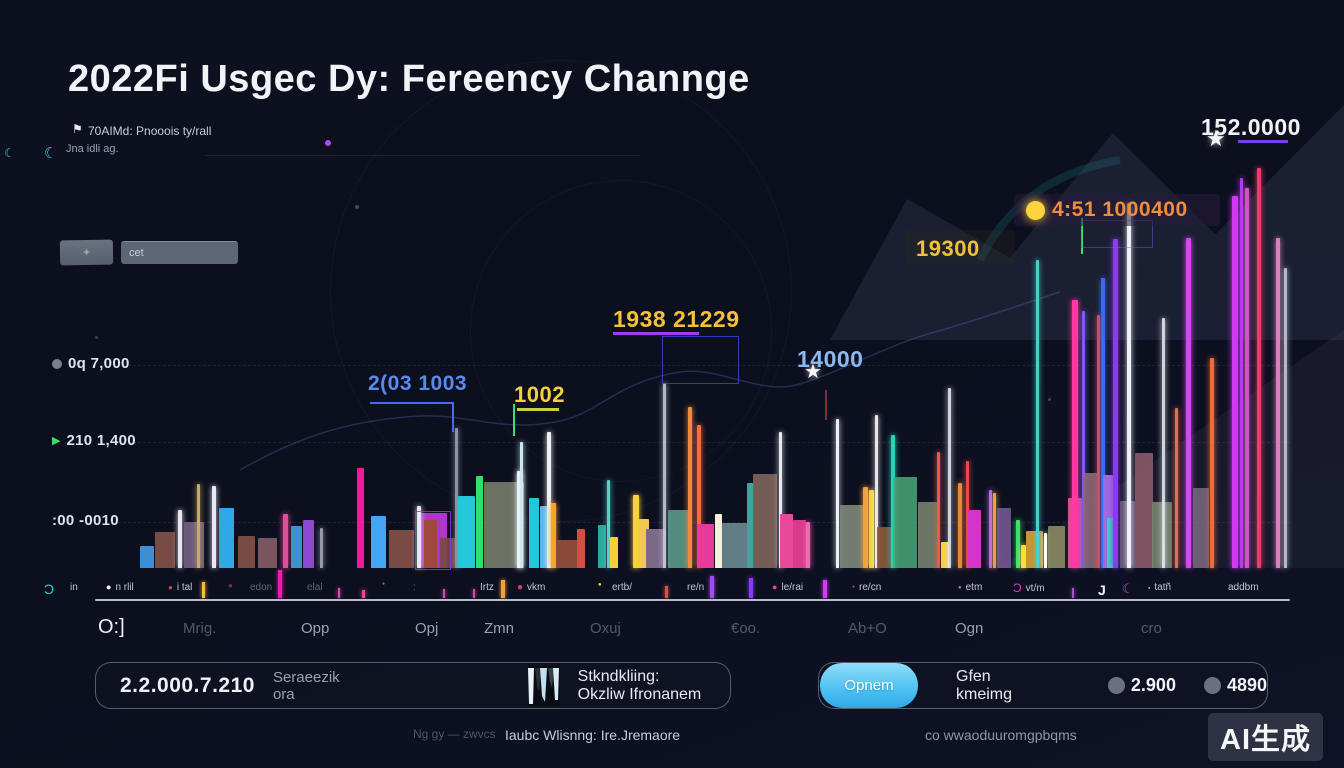  Describe the element at coordinates (179, 252) in the screenshot. I see `search-input: cet` at that location.